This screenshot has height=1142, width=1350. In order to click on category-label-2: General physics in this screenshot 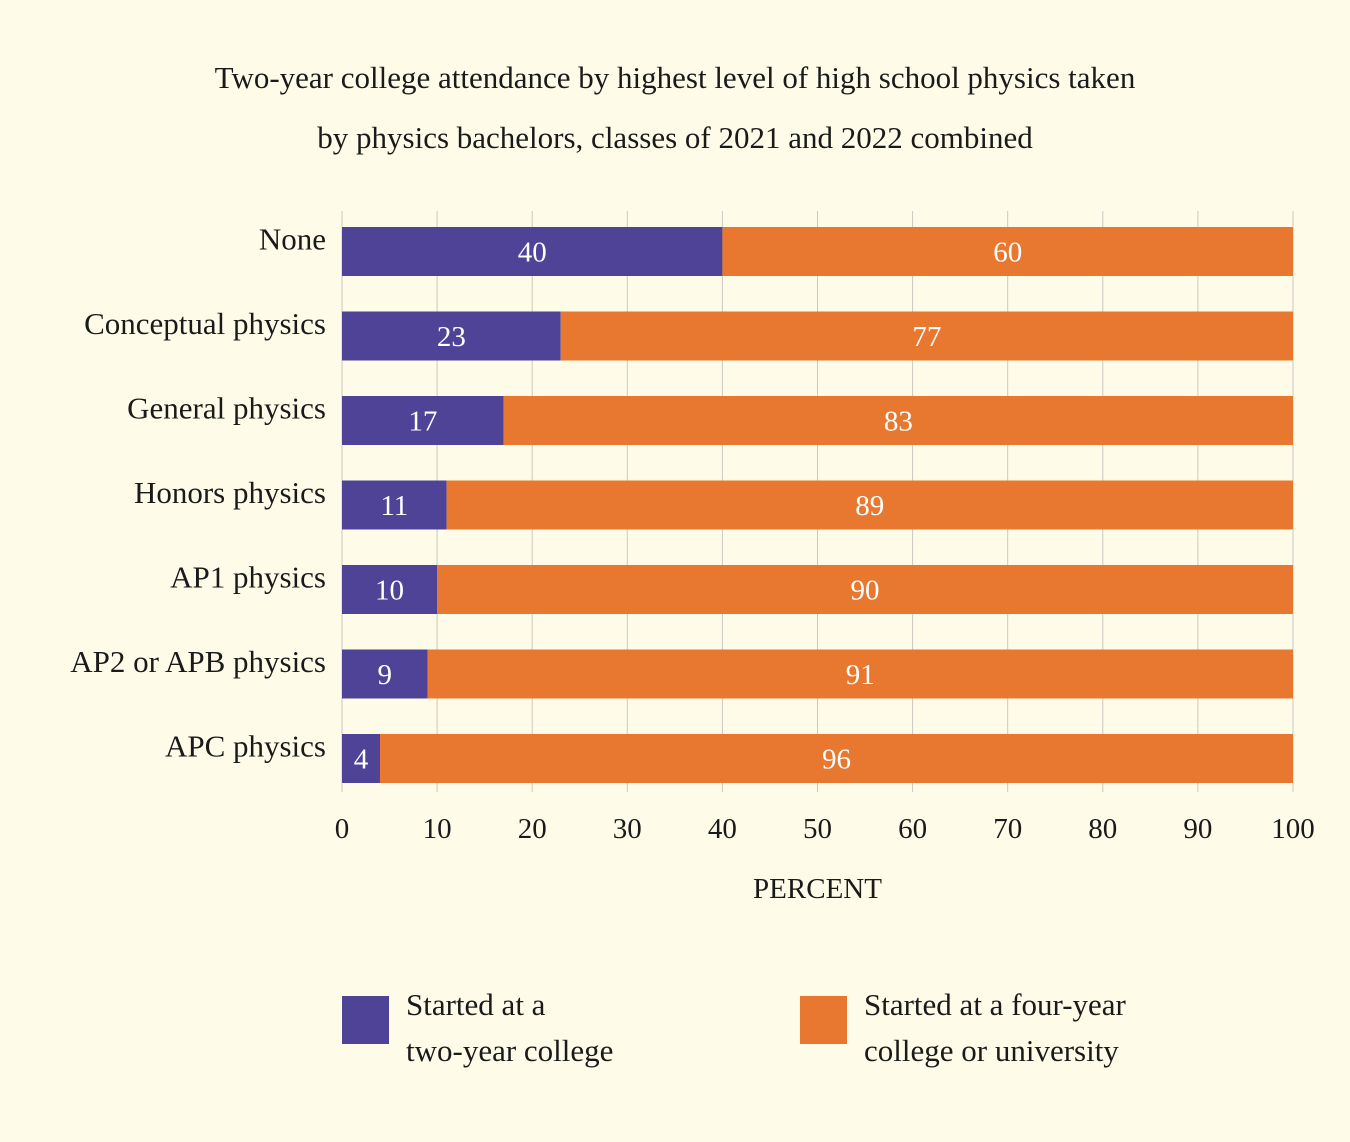, I will do `click(226, 408)`.